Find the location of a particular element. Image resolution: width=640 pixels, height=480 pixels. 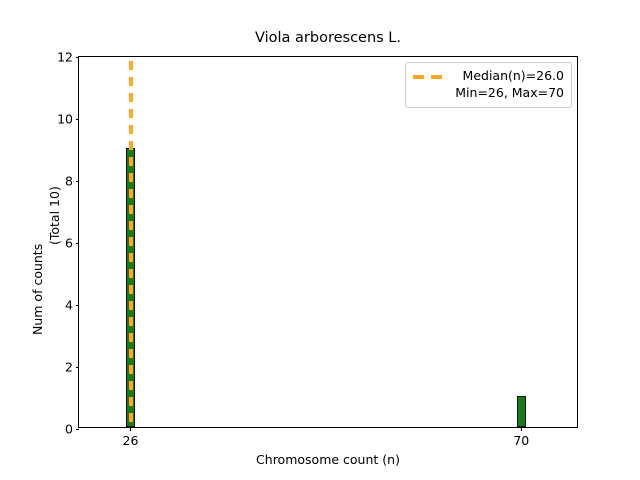

x-axis-label: Chromosome count (n) is located at coordinates (328, 459).